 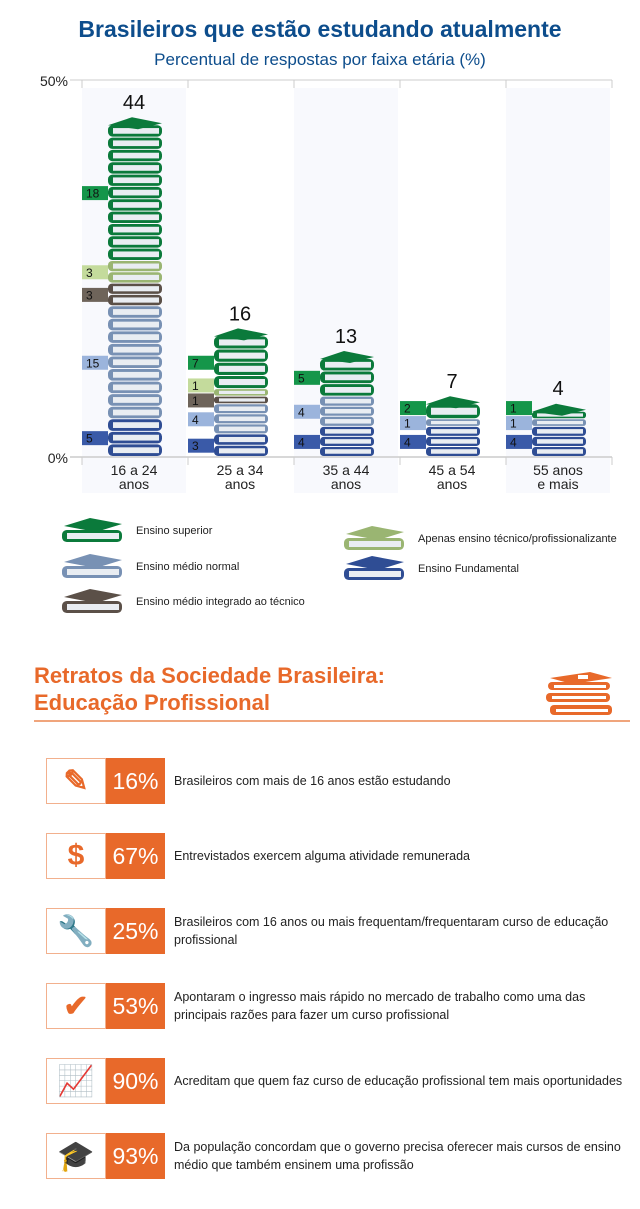 What do you see at coordinates (135, 1156) in the screenshot?
I see `stat-percentage: 93%` at bounding box center [135, 1156].